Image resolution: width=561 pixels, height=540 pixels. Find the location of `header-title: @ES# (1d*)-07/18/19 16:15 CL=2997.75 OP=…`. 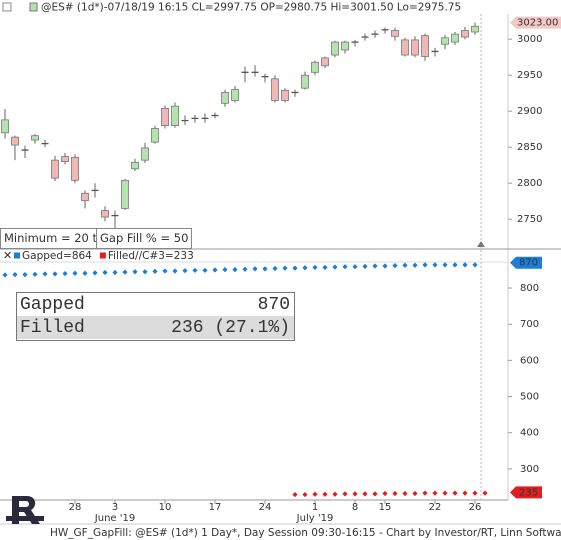

header-title: @ES# (1d*)-07/18/19 16:15 CL=2997.75 OP=… is located at coordinates (251, 8).